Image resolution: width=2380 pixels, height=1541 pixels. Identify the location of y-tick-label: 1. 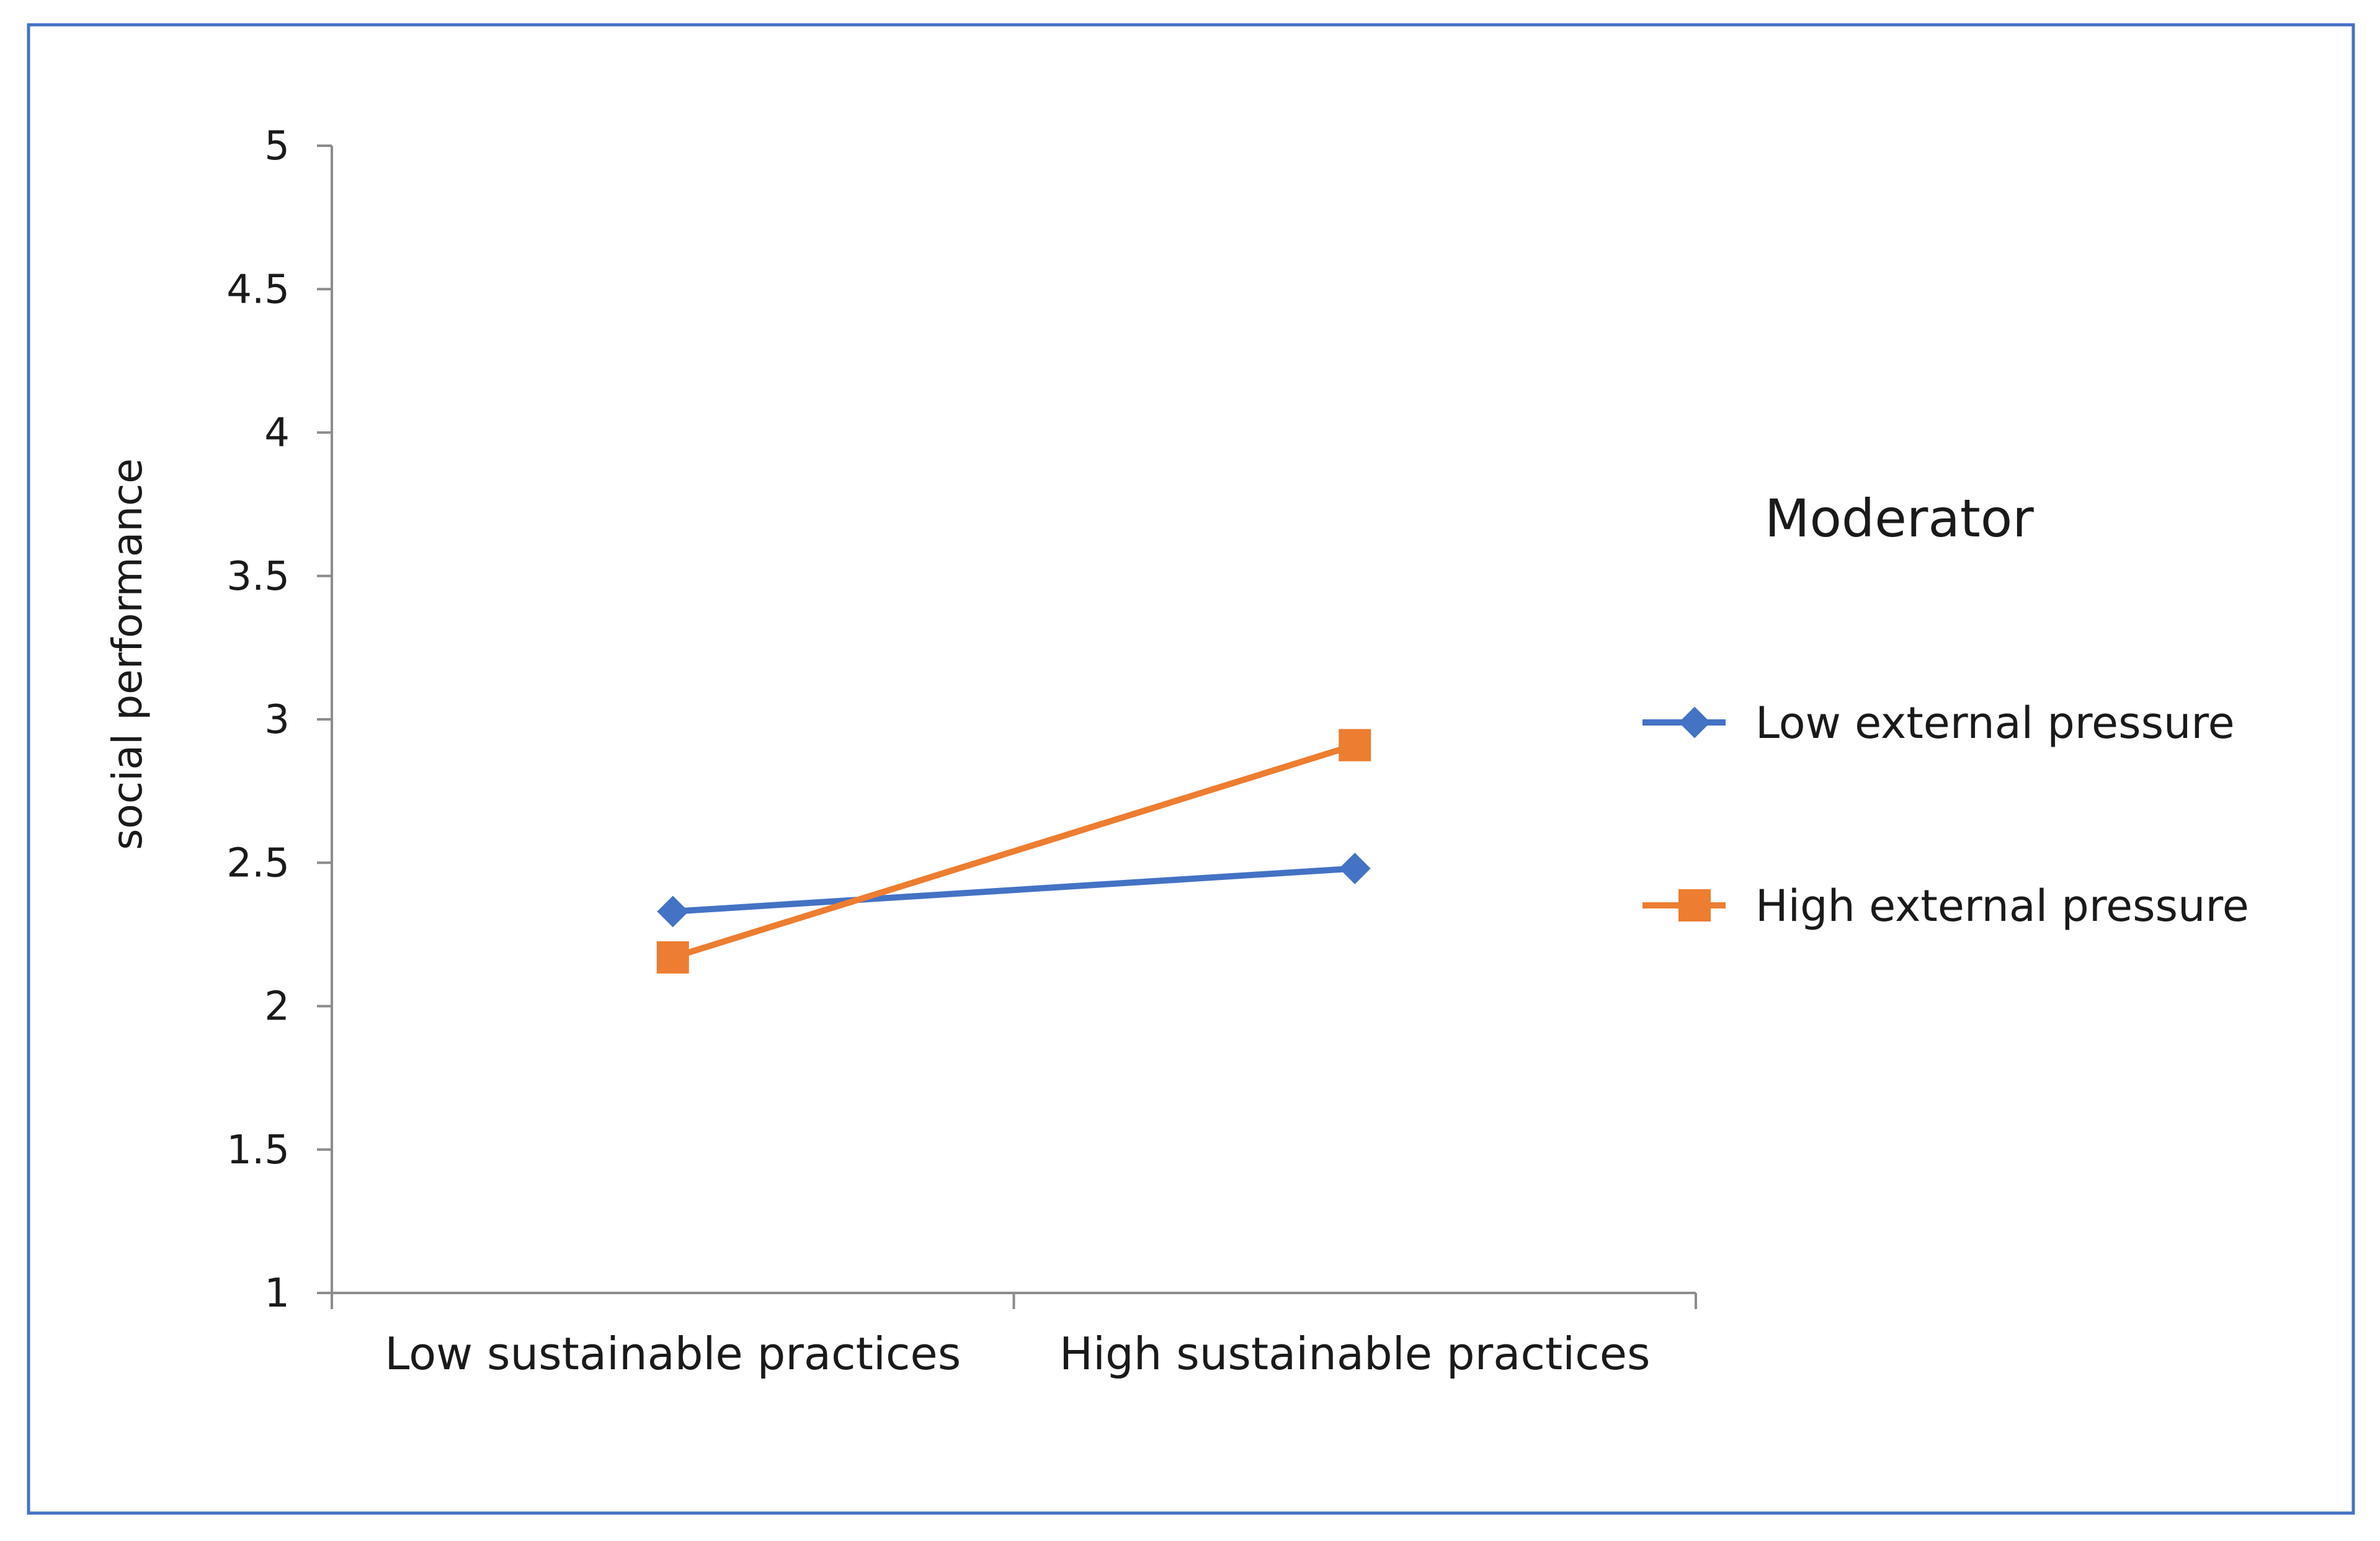
(277, 1294).